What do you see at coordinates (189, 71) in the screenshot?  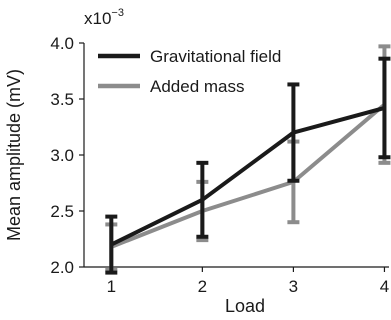 I see `legend: Gravitational field Added mass` at bounding box center [189, 71].